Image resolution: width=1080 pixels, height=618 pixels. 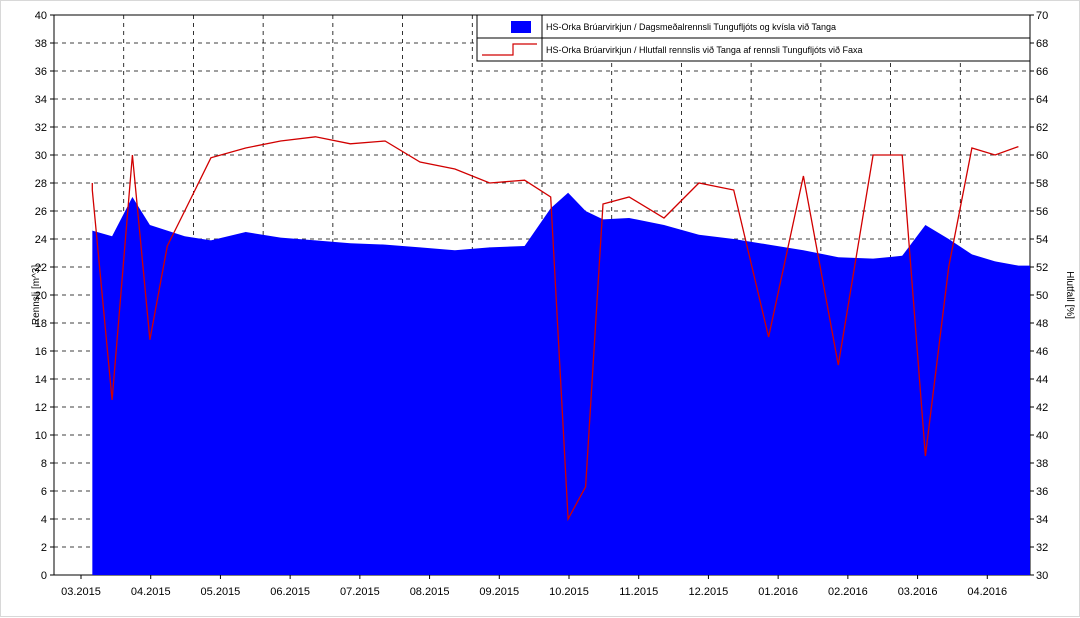 I want to click on x-tick-label: 03.2015, so click(x=81, y=592).